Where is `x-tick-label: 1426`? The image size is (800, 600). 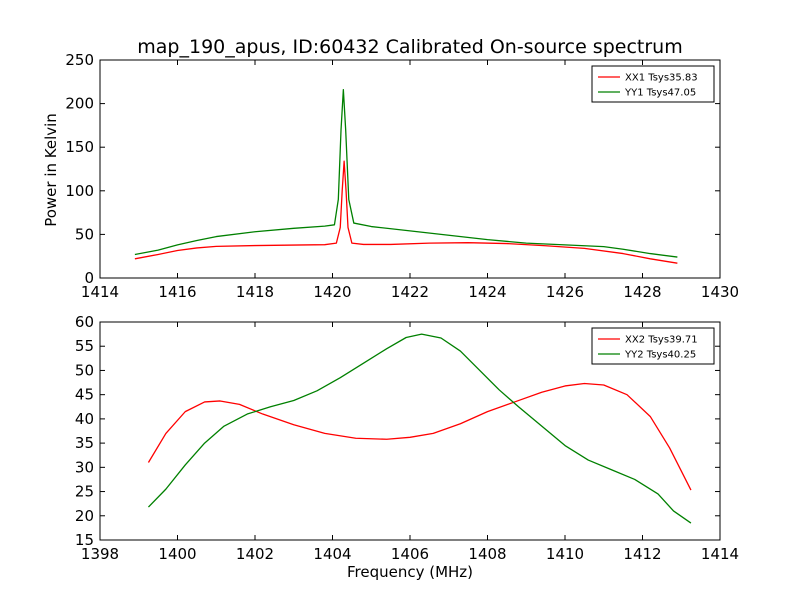
x-tick-label: 1426 is located at coordinates (565, 292).